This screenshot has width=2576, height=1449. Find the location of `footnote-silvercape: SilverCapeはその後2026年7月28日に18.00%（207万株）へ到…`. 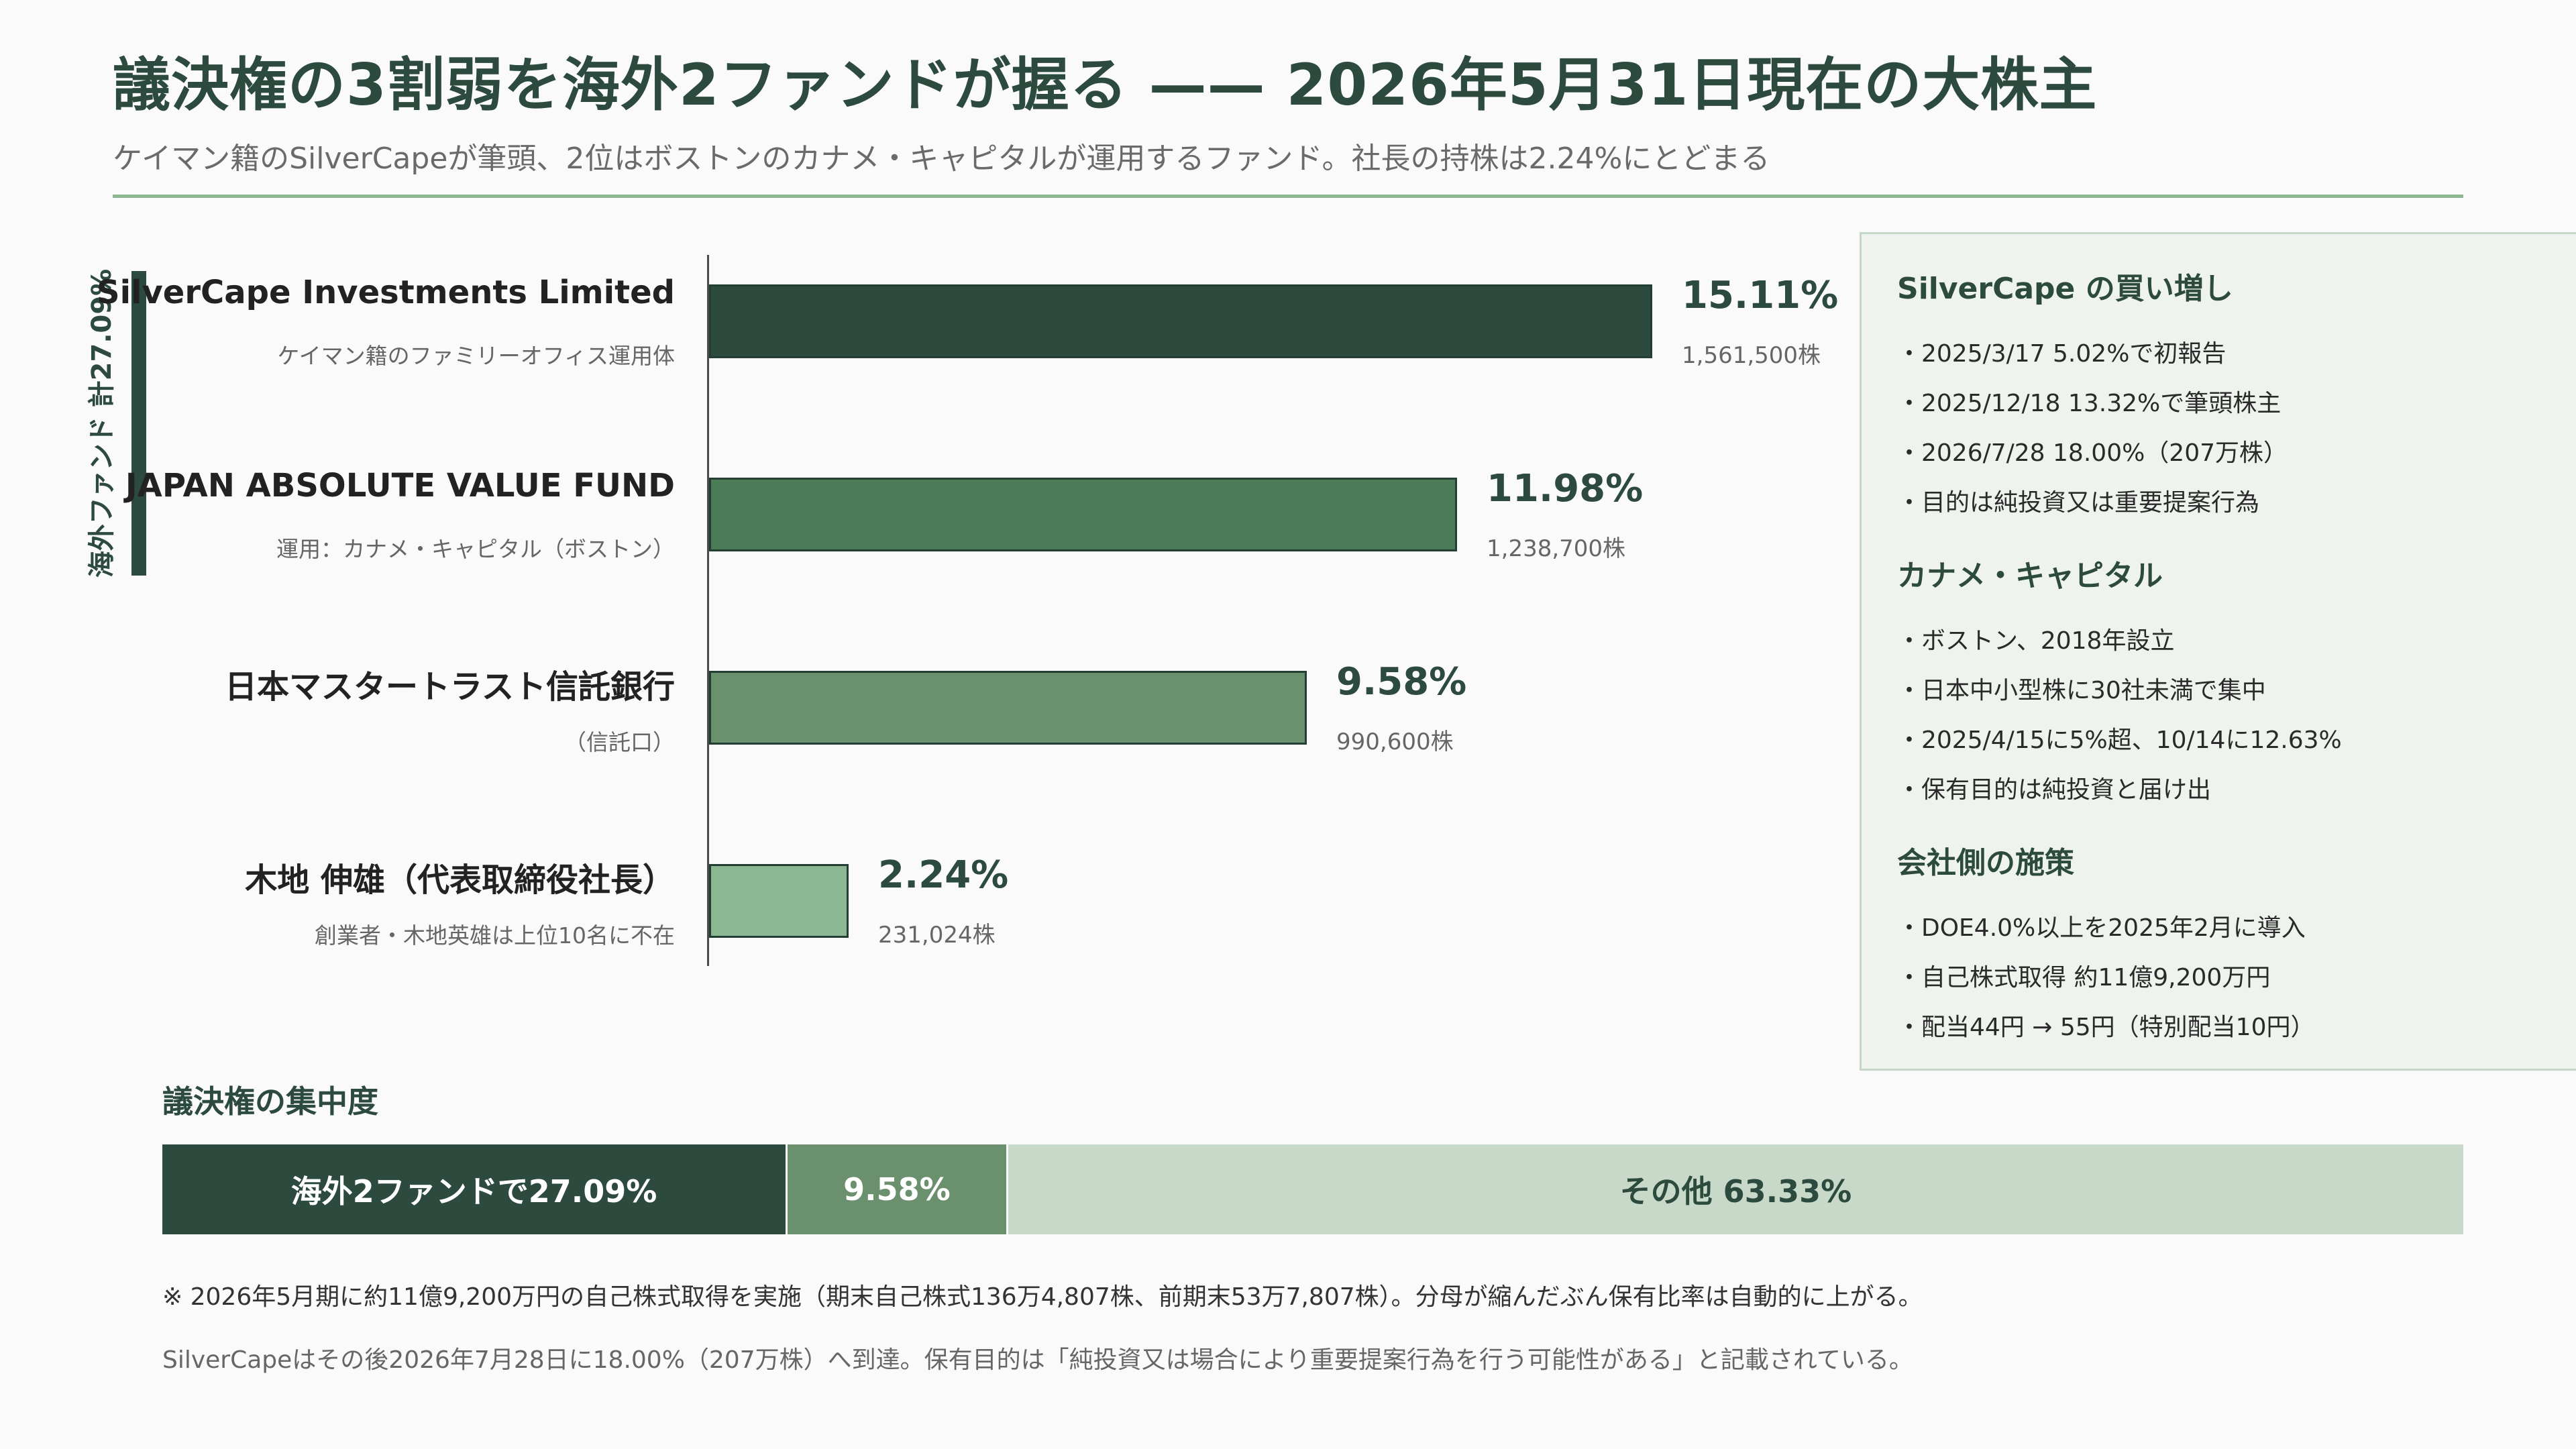

footnote-silvercape: SilverCapeはその後2026年7月28日に18.00%（207万株）へ到… is located at coordinates (1037, 1360).